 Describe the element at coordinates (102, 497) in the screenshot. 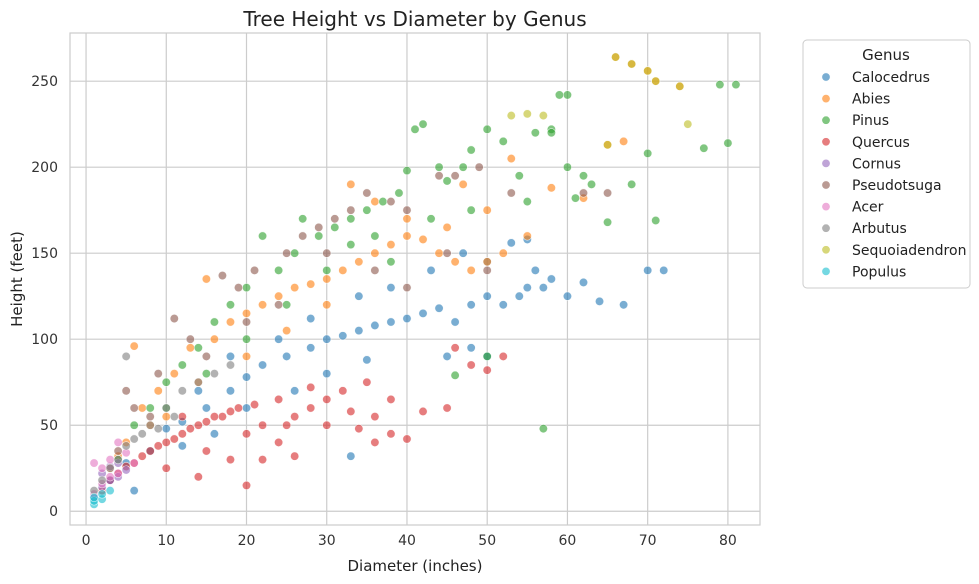

I see `series-populus` at that location.